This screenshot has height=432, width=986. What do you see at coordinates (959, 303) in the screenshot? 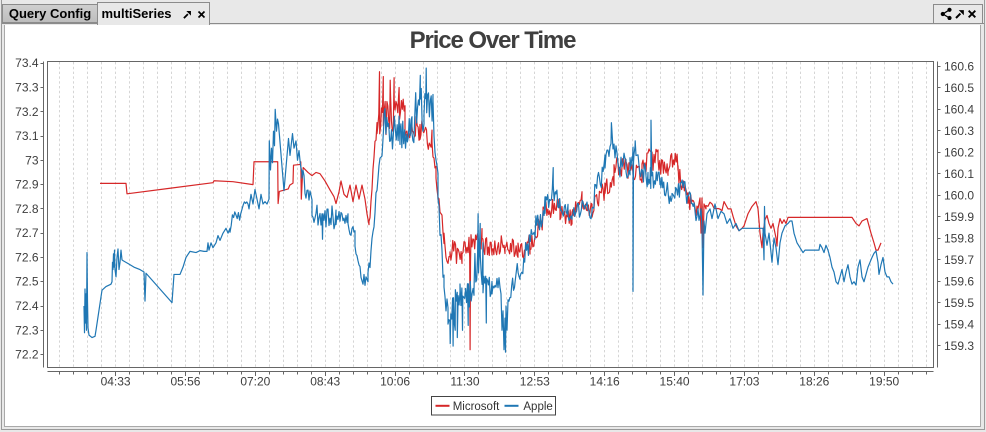
I see `svg-text: 159.5` at bounding box center [959, 303].